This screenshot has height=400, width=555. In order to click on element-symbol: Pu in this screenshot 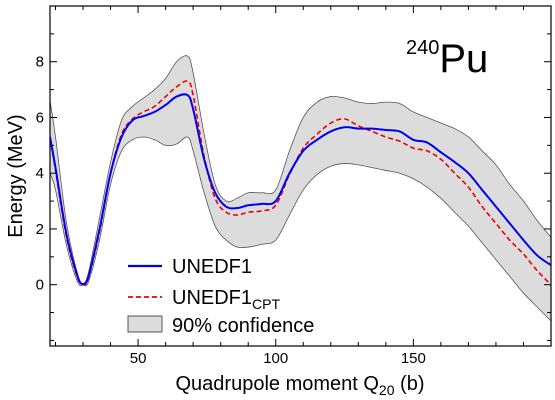, I will do `click(463, 59)`.